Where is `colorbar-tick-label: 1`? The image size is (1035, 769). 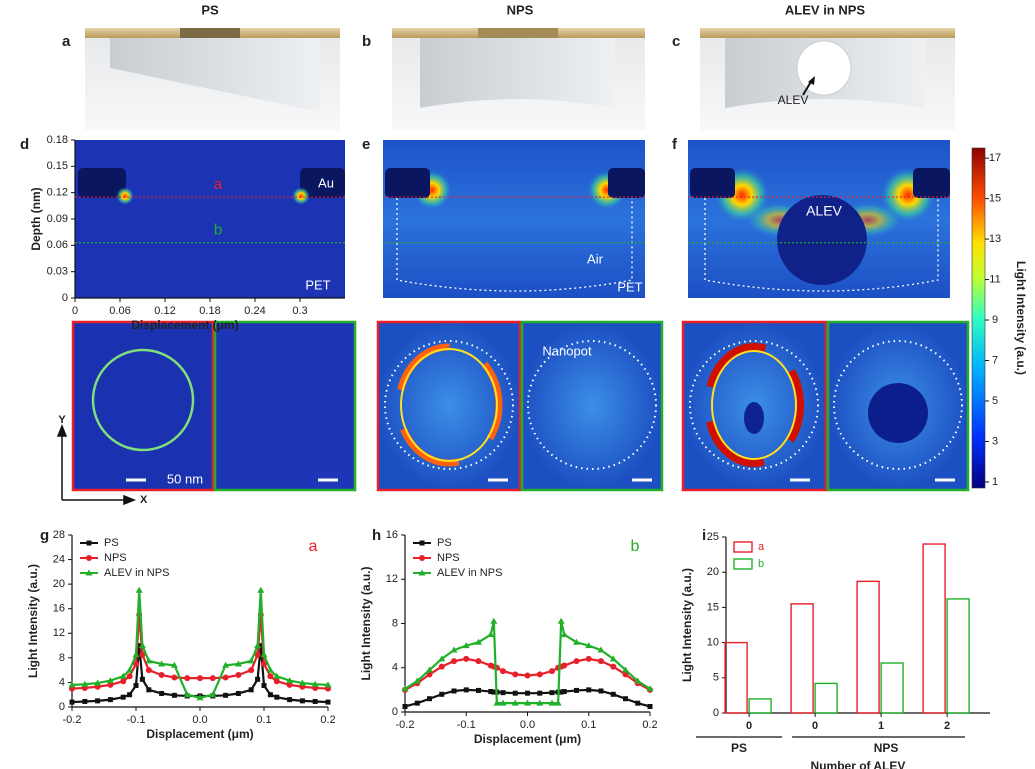 colorbar-tick-label: 1 is located at coordinates (995, 482).